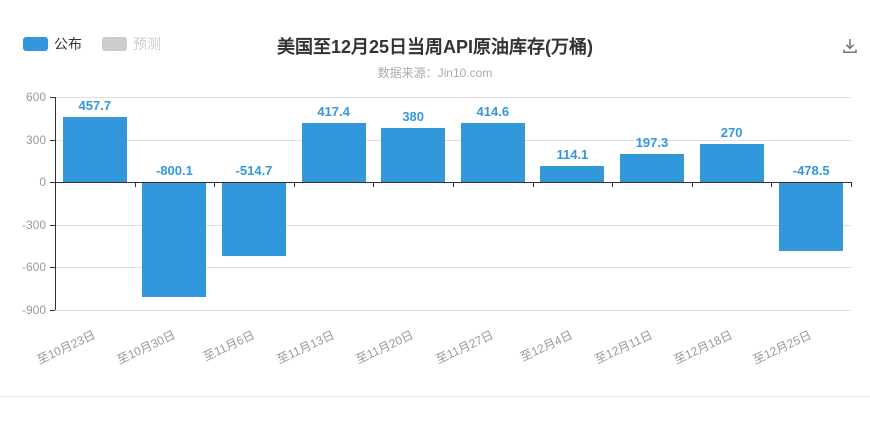 This screenshot has width=870, height=431. Describe the element at coordinates (623, 347) in the screenshot. I see `x-axis-label: 至12月11日` at that location.